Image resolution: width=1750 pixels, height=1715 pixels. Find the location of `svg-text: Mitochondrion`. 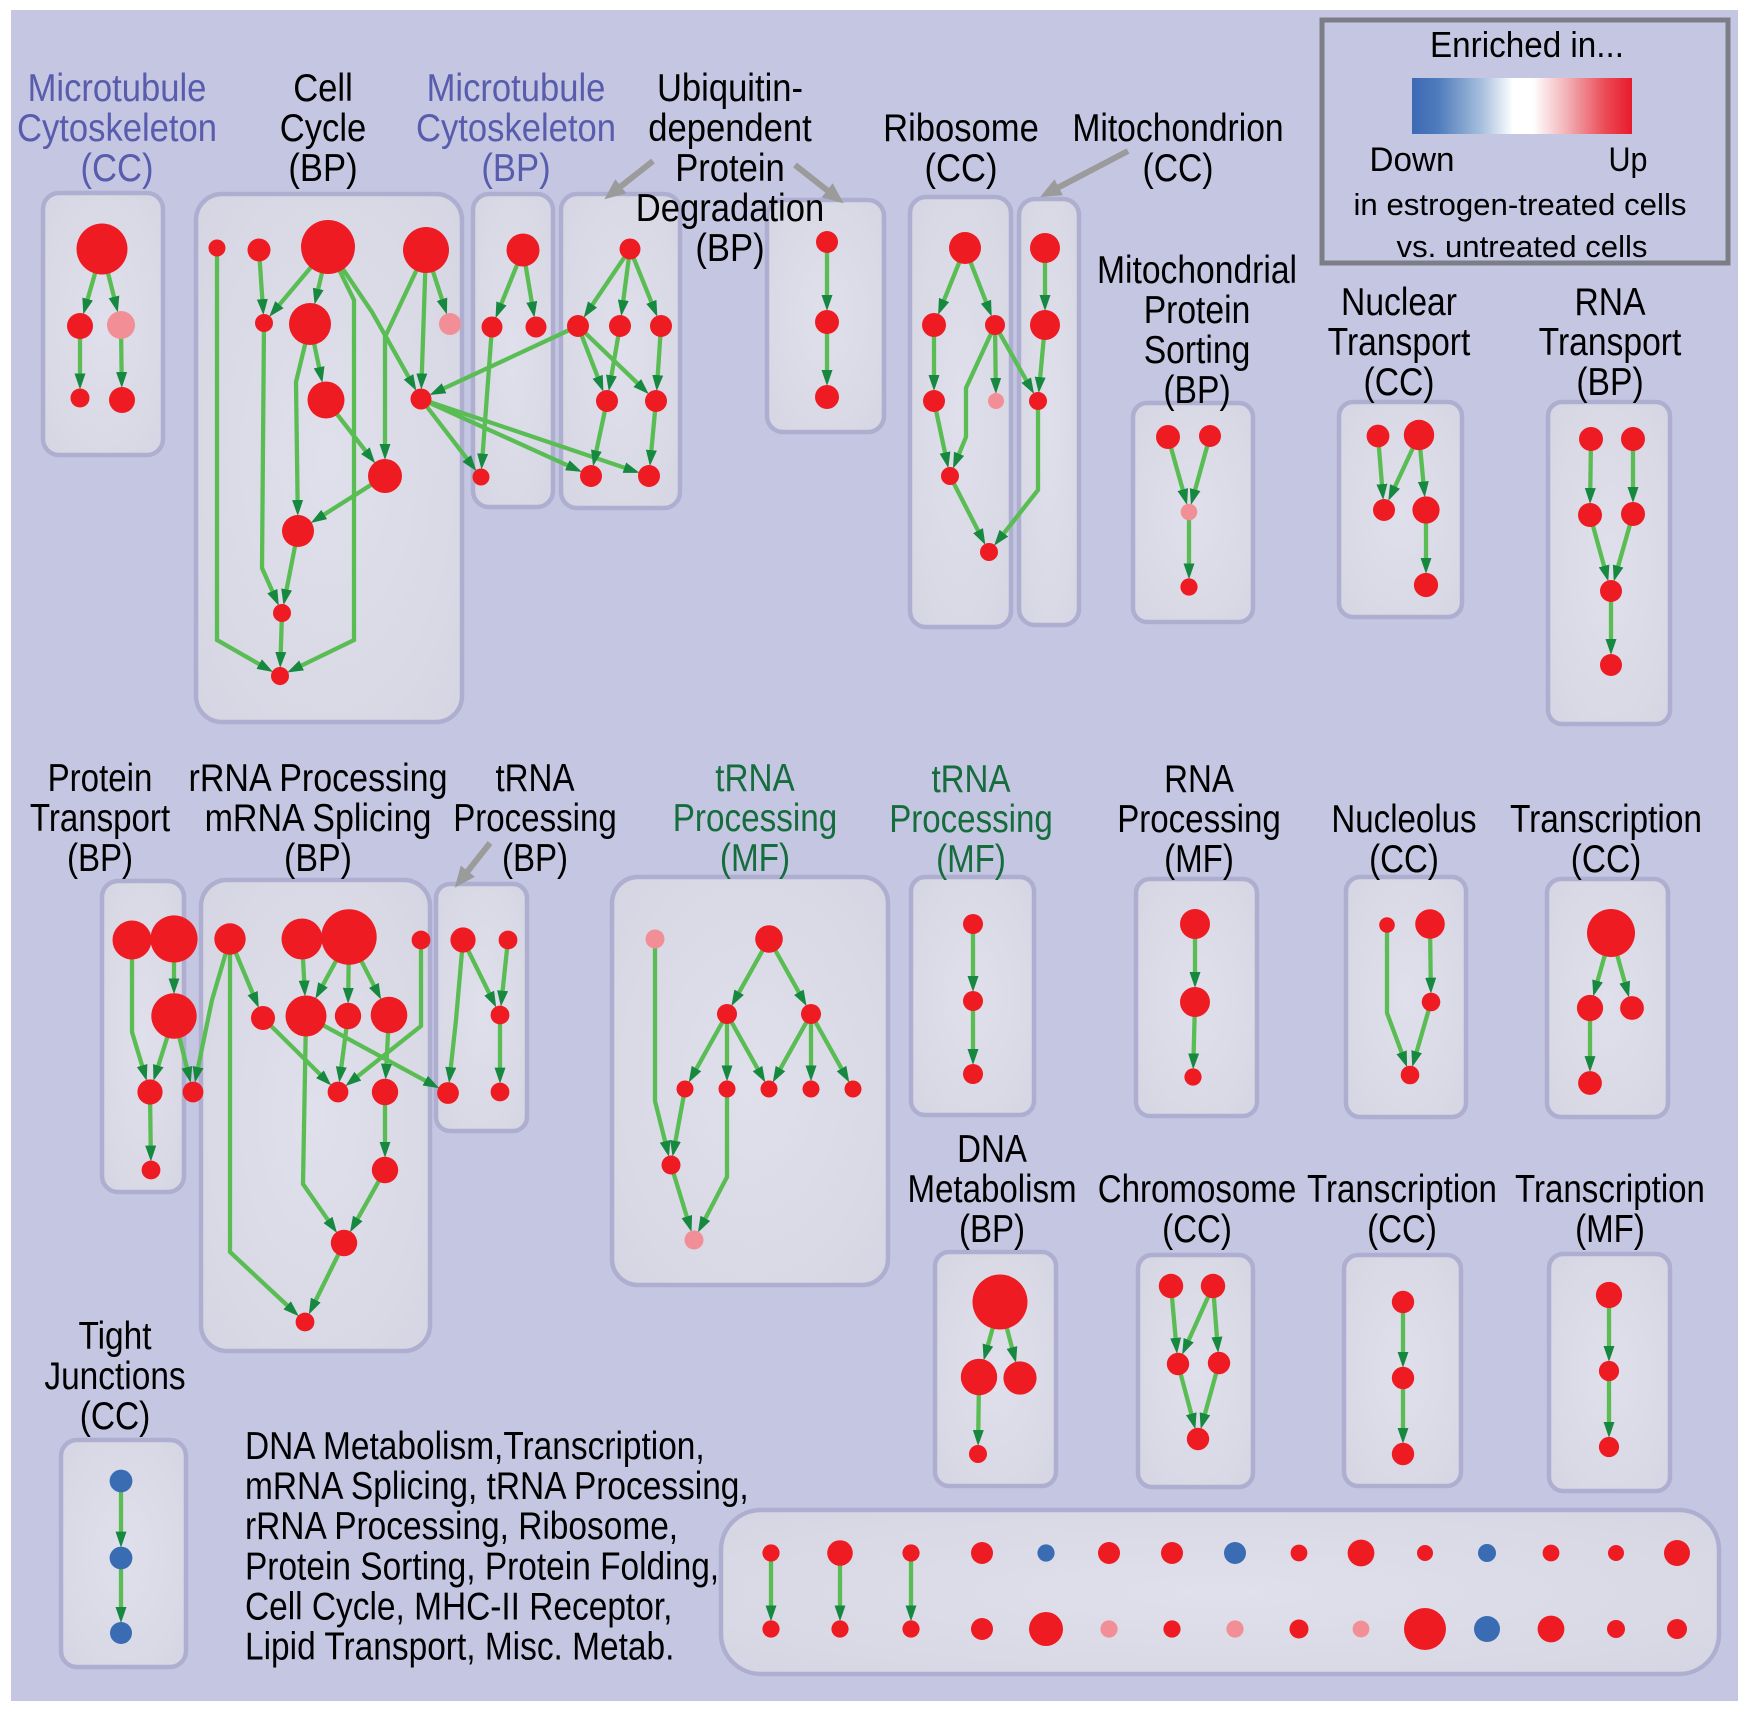

svg-text: Mitochondrion is located at coordinates (1177, 128).